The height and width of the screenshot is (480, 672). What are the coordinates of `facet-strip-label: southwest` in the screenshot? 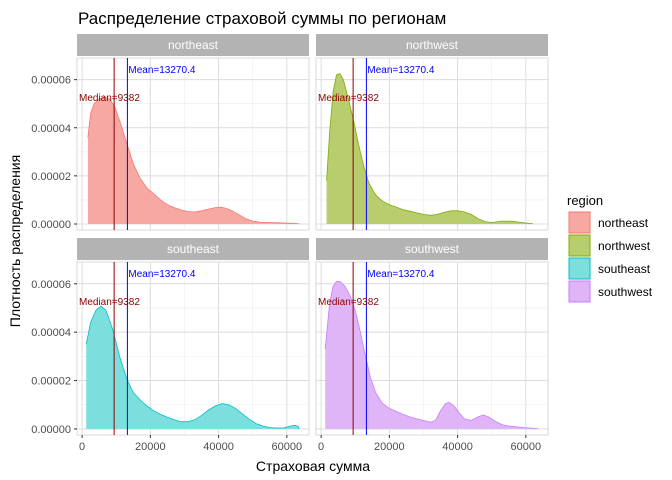 It's located at (432, 249).